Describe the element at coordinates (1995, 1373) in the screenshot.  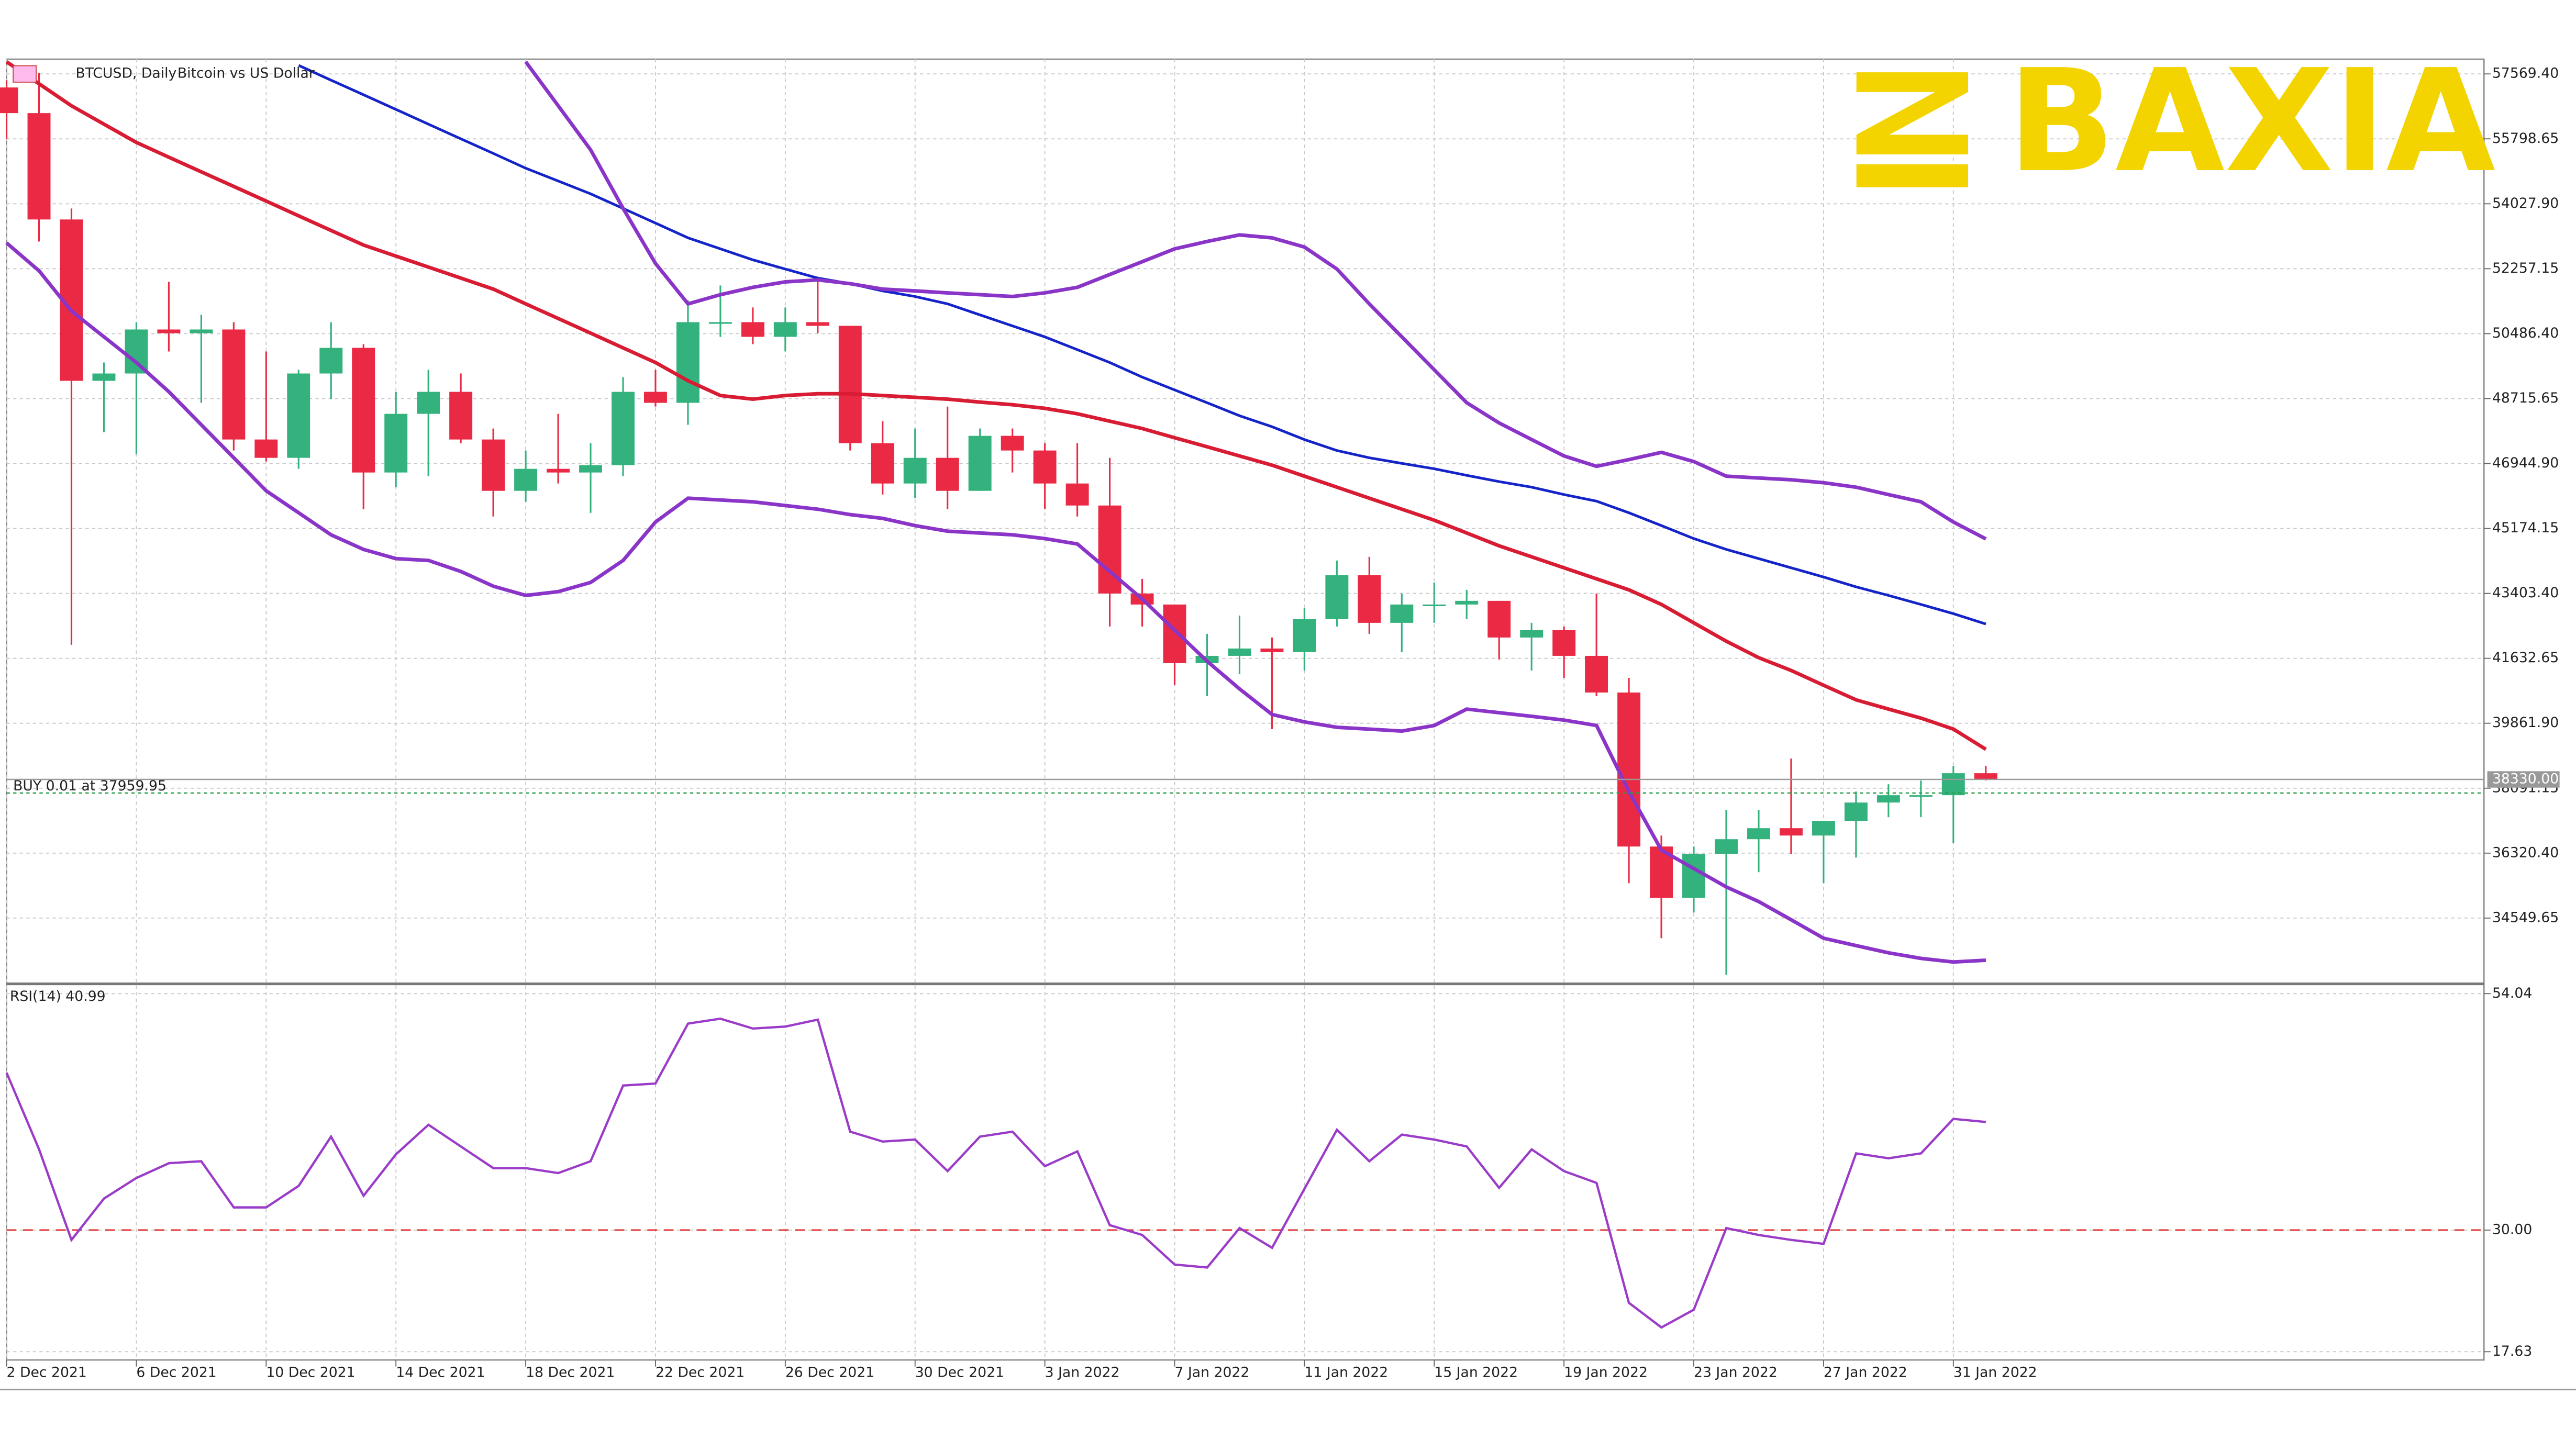
I see `x-tick-label: 31 Jan 2022` at that location.